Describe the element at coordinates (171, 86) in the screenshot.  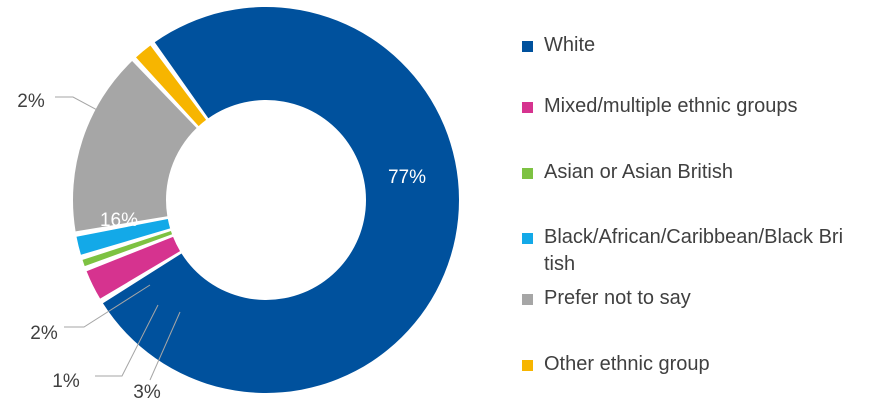
I see `slice-other` at that location.